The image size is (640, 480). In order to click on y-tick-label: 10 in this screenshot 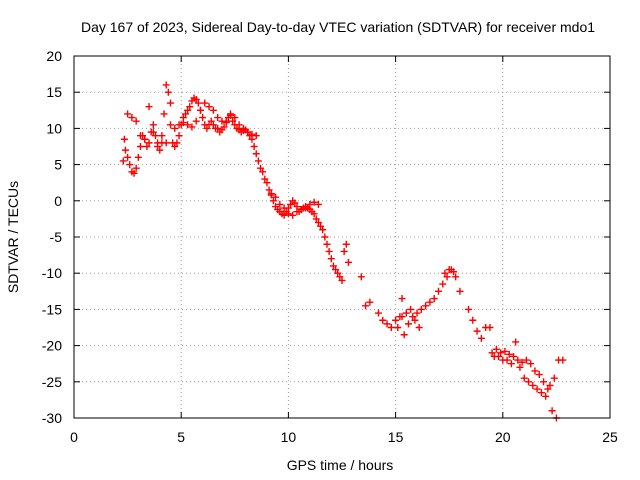, I will do `click(54, 128)`.